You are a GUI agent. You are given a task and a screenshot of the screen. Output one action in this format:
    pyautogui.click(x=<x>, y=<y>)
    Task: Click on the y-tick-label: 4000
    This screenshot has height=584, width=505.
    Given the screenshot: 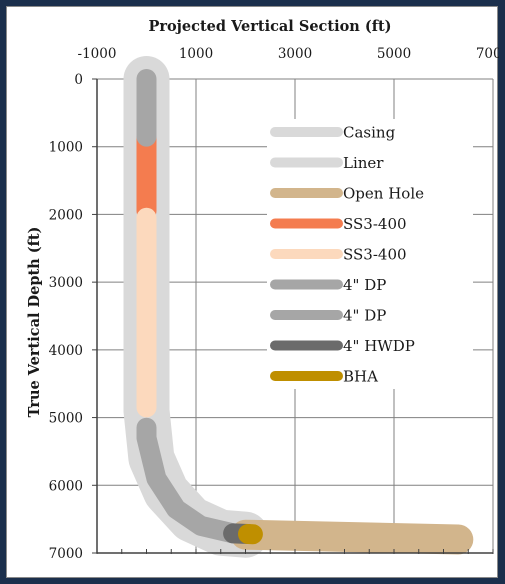 What is the action you would take?
    pyautogui.click(x=66, y=351)
    